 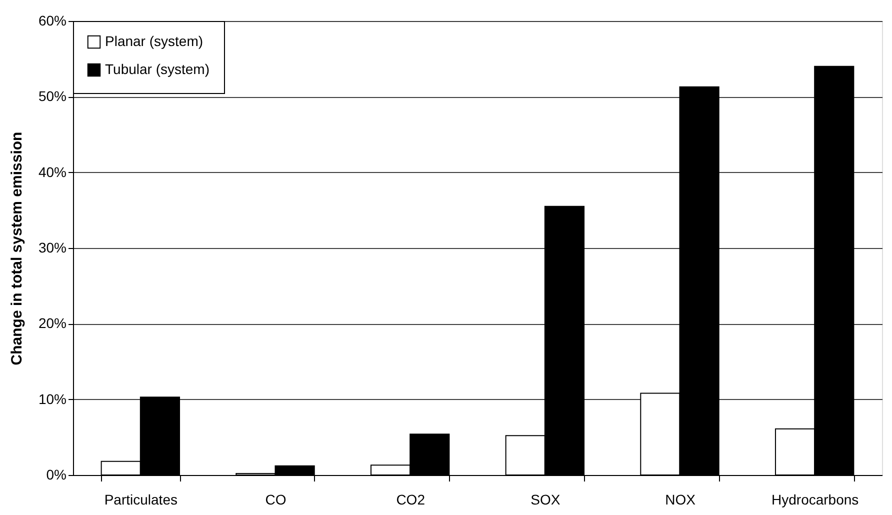 What do you see at coordinates (680, 500) in the screenshot?
I see `x-tick-label: NOX` at bounding box center [680, 500].